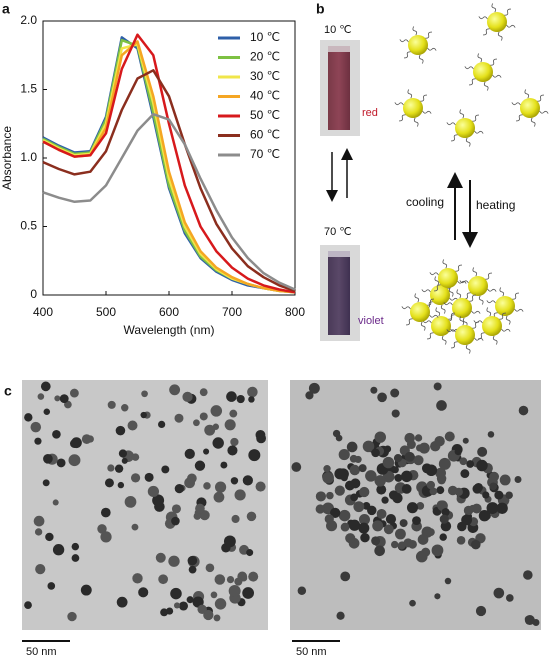  Describe the element at coordinates (339, 49) in the screenshot. I see `vial-cap` at that location.